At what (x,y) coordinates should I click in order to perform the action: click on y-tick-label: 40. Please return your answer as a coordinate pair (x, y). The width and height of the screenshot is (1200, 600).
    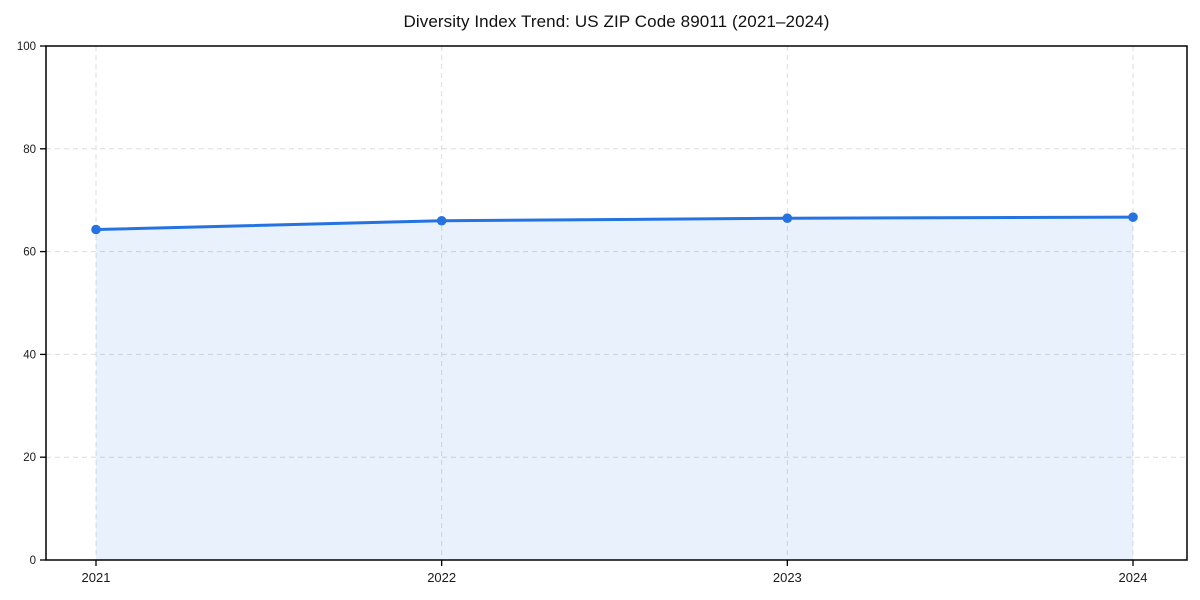
    Looking at the image, I should click on (29, 355).